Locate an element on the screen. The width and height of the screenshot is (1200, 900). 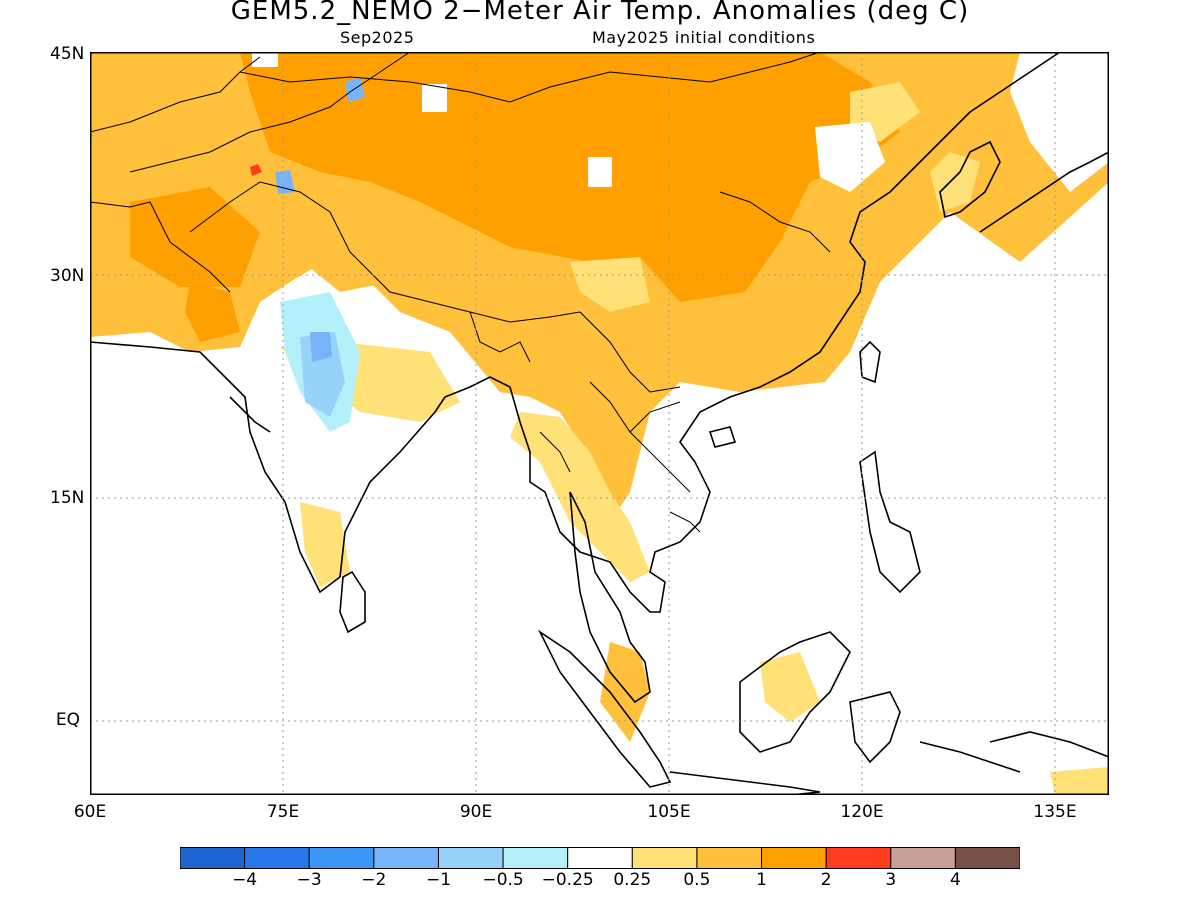
lon-label-60e: 60E is located at coordinates (90, 812).